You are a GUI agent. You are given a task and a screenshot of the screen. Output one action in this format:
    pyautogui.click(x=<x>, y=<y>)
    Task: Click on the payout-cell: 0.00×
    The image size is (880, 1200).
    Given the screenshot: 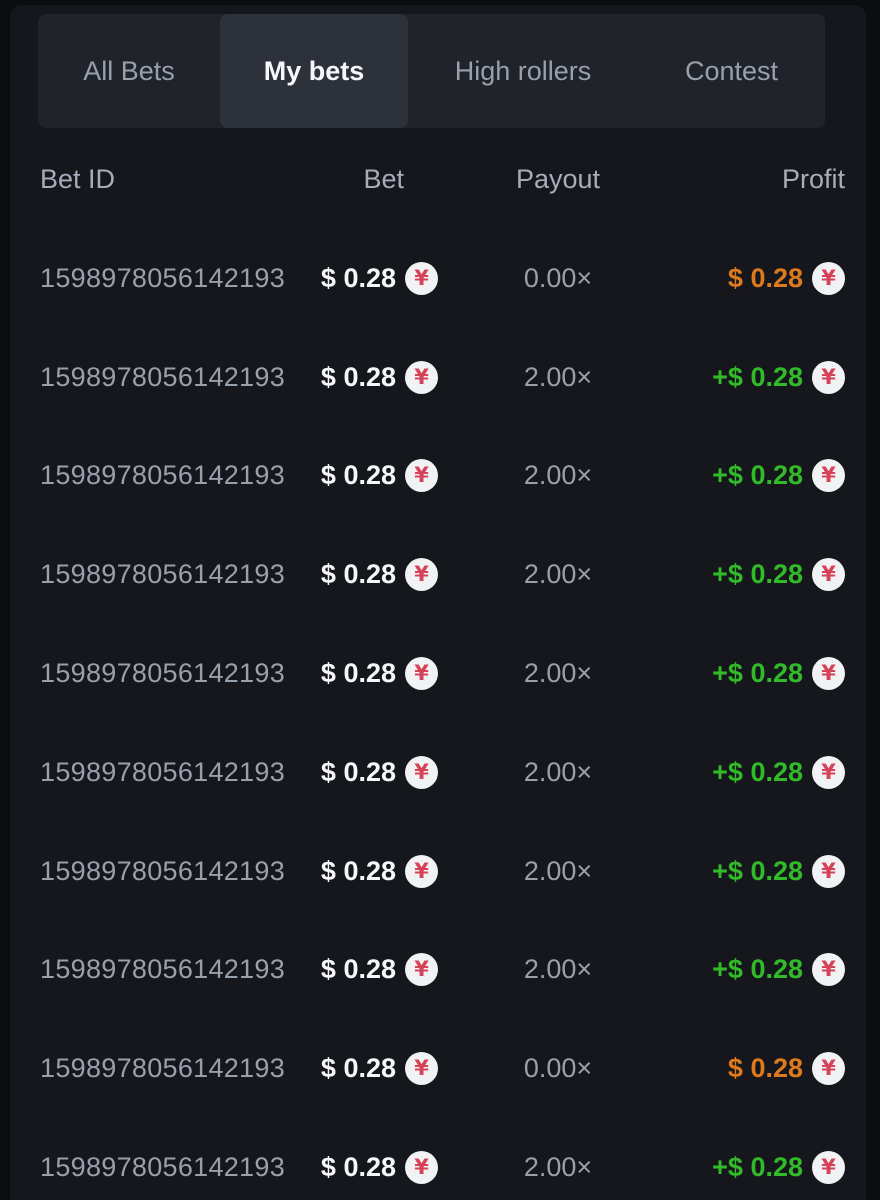 What is the action you would take?
    pyautogui.click(x=558, y=277)
    